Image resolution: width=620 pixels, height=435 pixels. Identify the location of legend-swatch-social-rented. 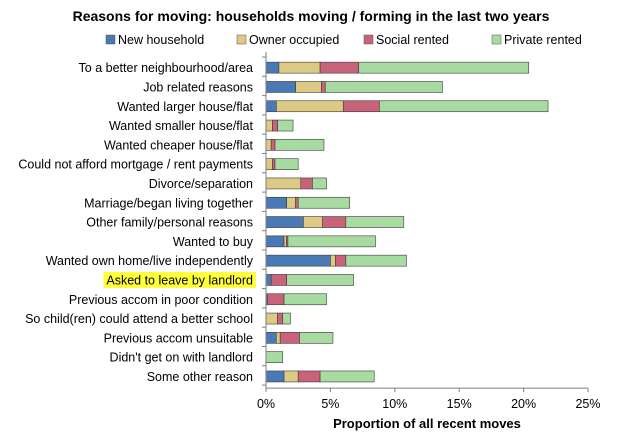
(368, 39).